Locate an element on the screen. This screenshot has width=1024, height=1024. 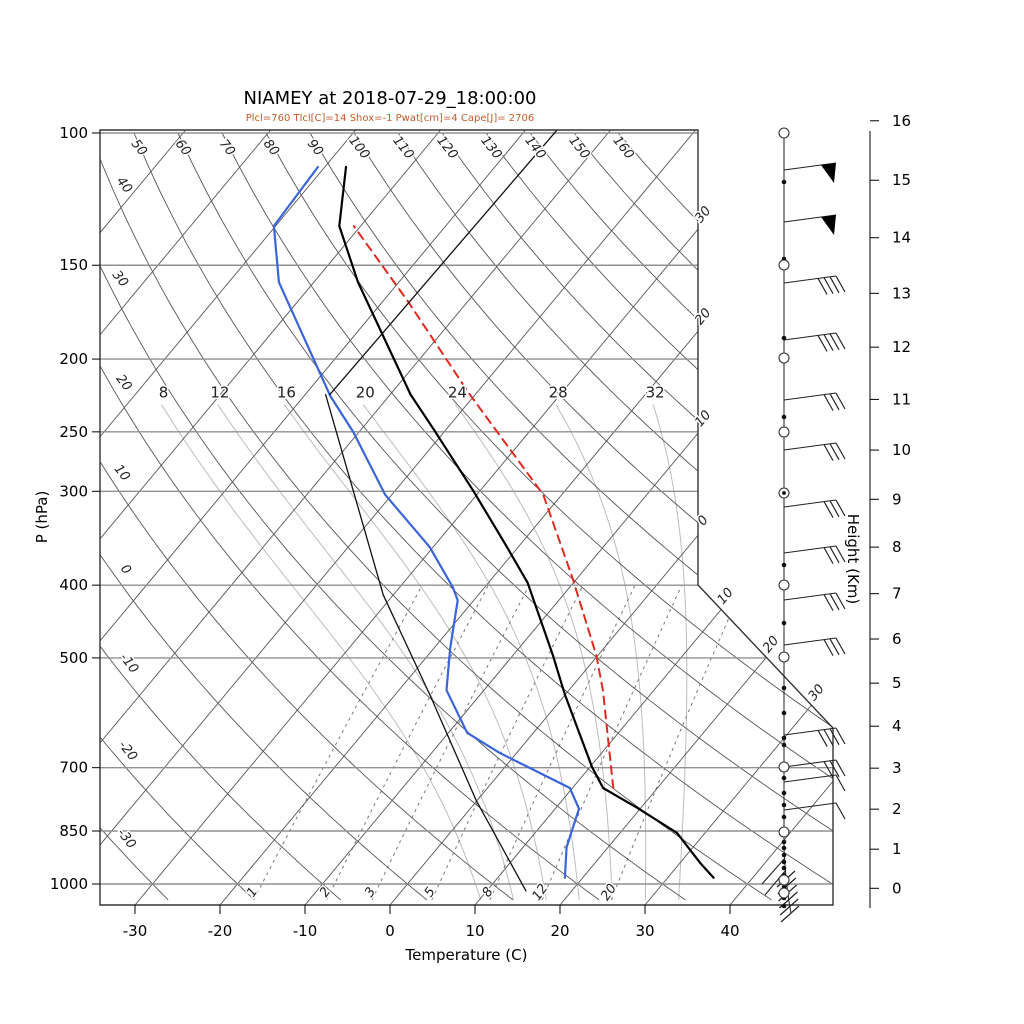
svg-text: 160 is located at coordinates (622, 147).